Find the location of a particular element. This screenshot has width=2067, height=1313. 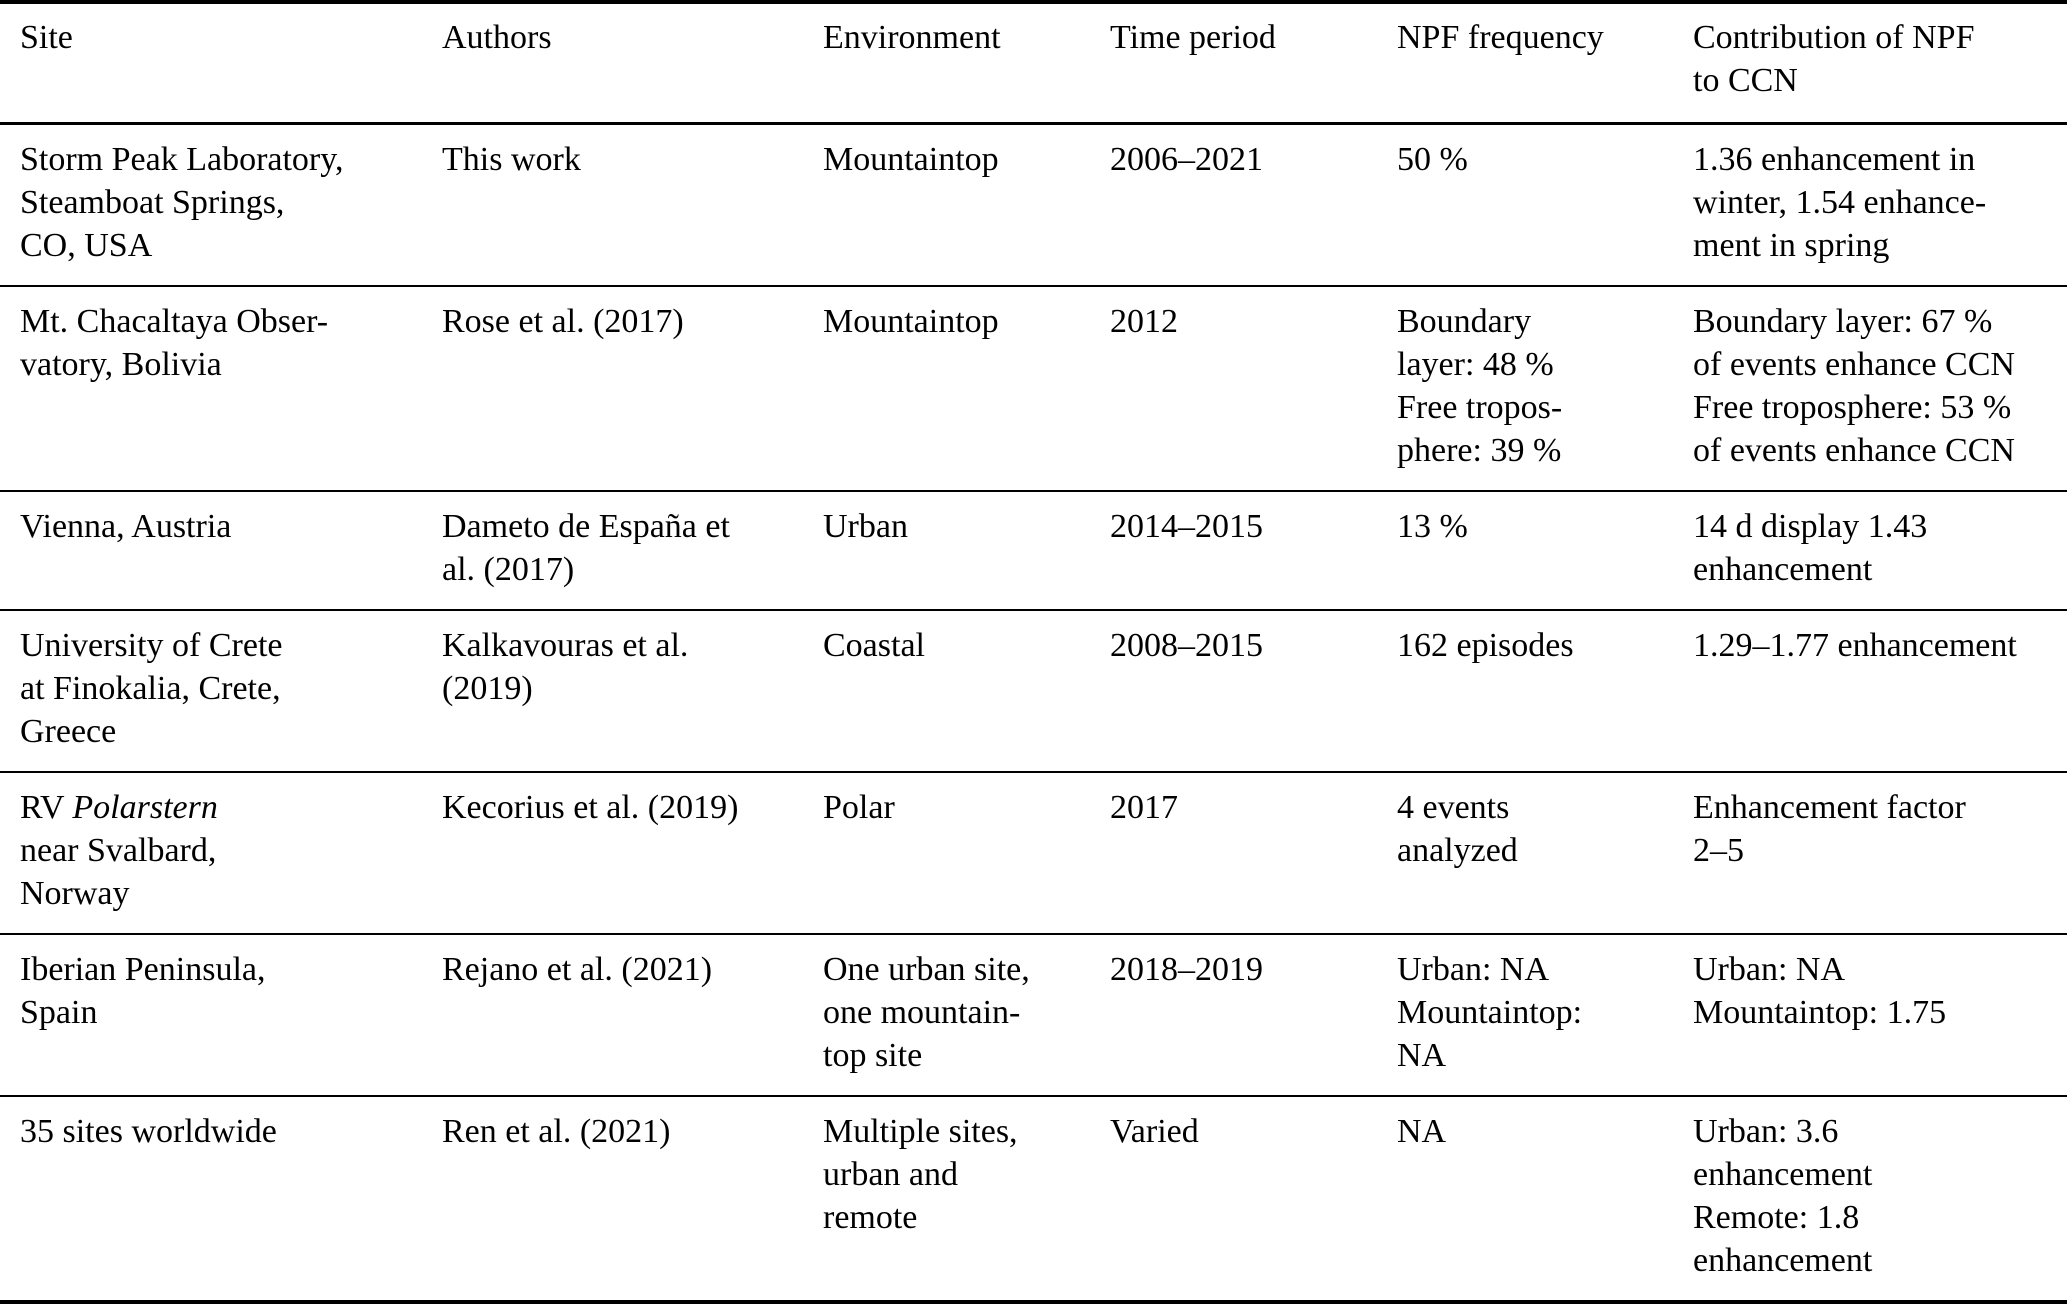

cell-r7-npf-frequency: NA is located at coordinates (1422, 1131).